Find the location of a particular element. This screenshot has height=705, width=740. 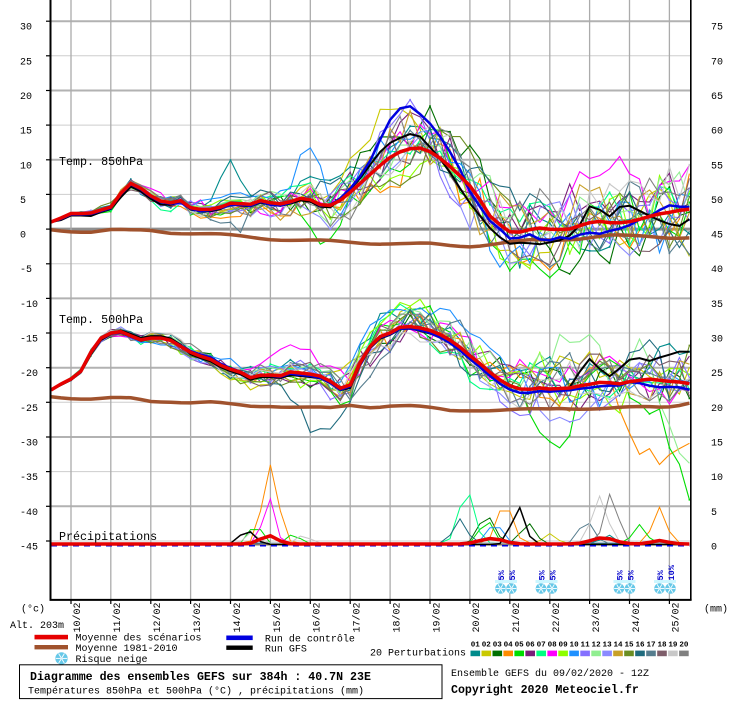

svg-text: 14 is located at coordinates (618, 645).